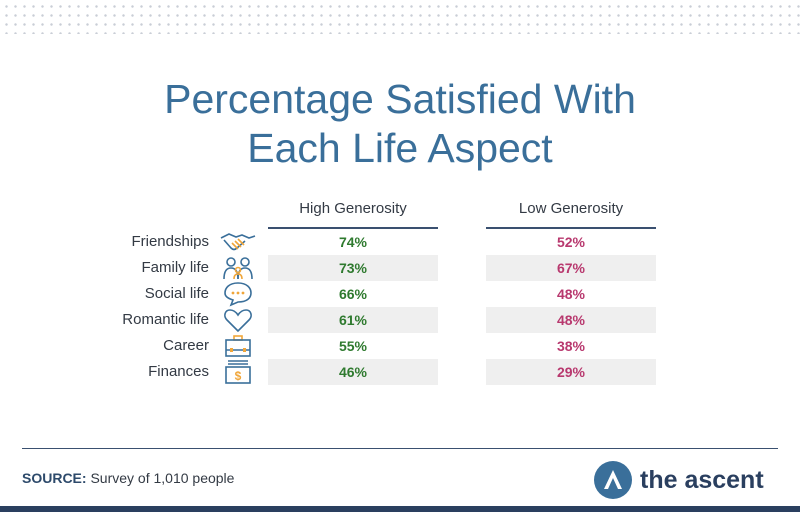 The width and height of the screenshot is (800, 512). What do you see at coordinates (400, 148) in the screenshot?
I see `chart-title-line-2: Each Life Aspect` at bounding box center [400, 148].